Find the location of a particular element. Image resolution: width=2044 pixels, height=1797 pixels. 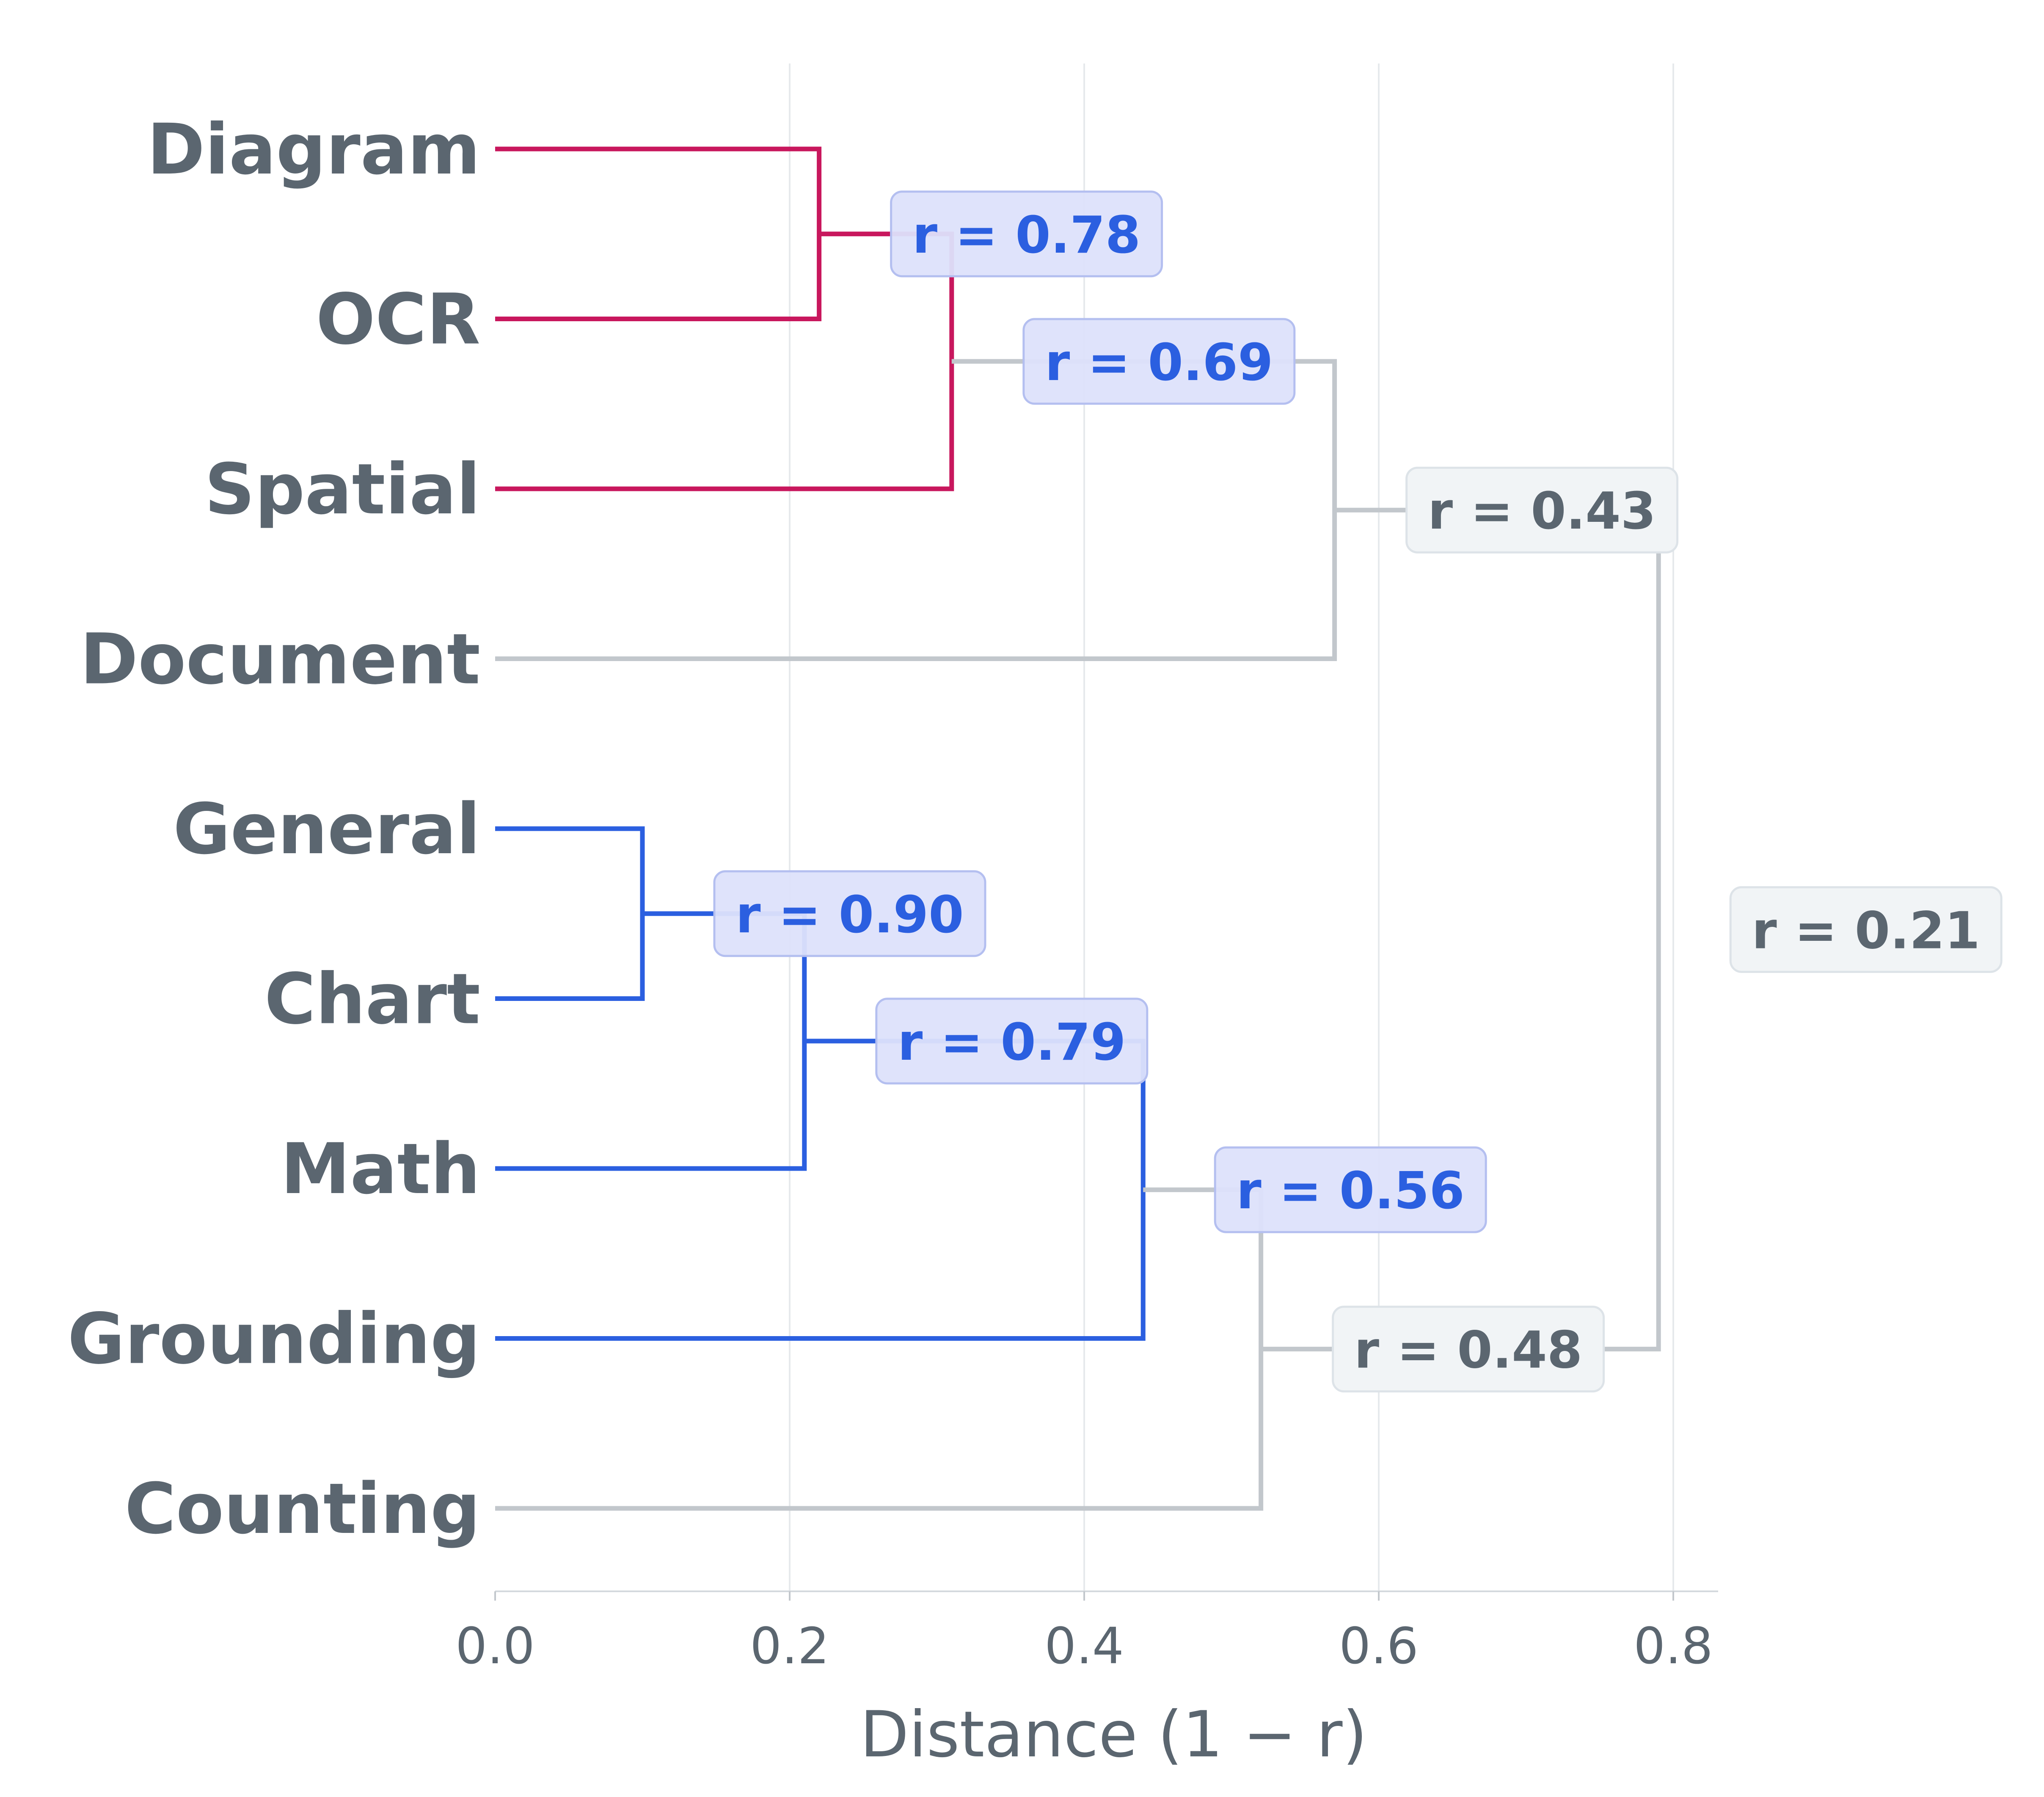

correlation-badge: r = 0.69 is located at coordinates (1159, 361).